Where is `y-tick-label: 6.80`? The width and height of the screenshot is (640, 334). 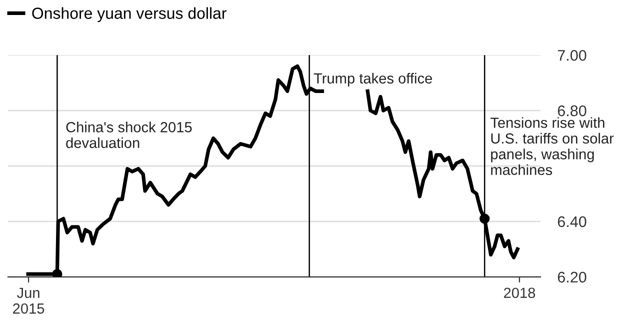 y-tick-label: 6.80 is located at coordinates (572, 110).